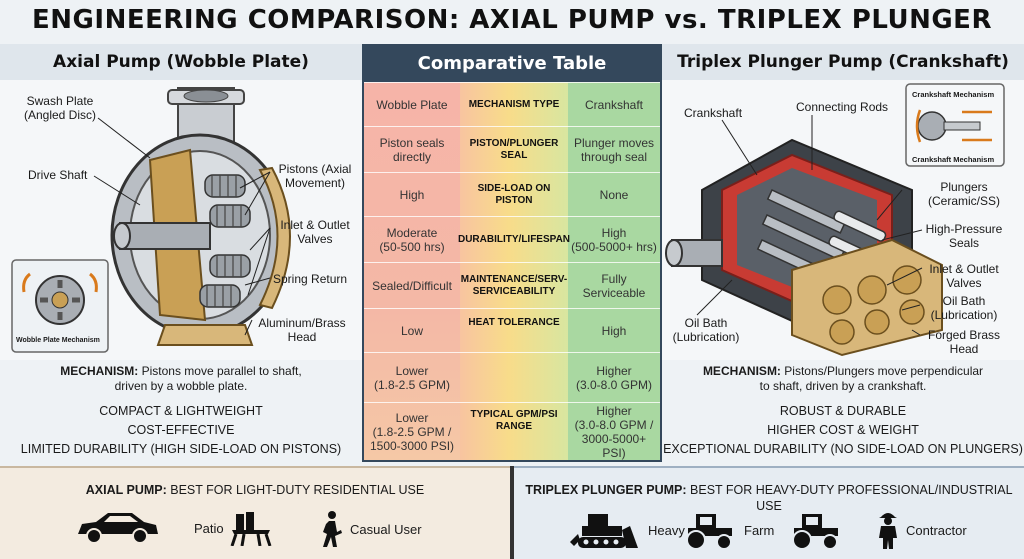 This screenshot has height=559, width=1024. What do you see at coordinates (412, 194) in the screenshot?
I see `axial-cell: High` at bounding box center [412, 194].